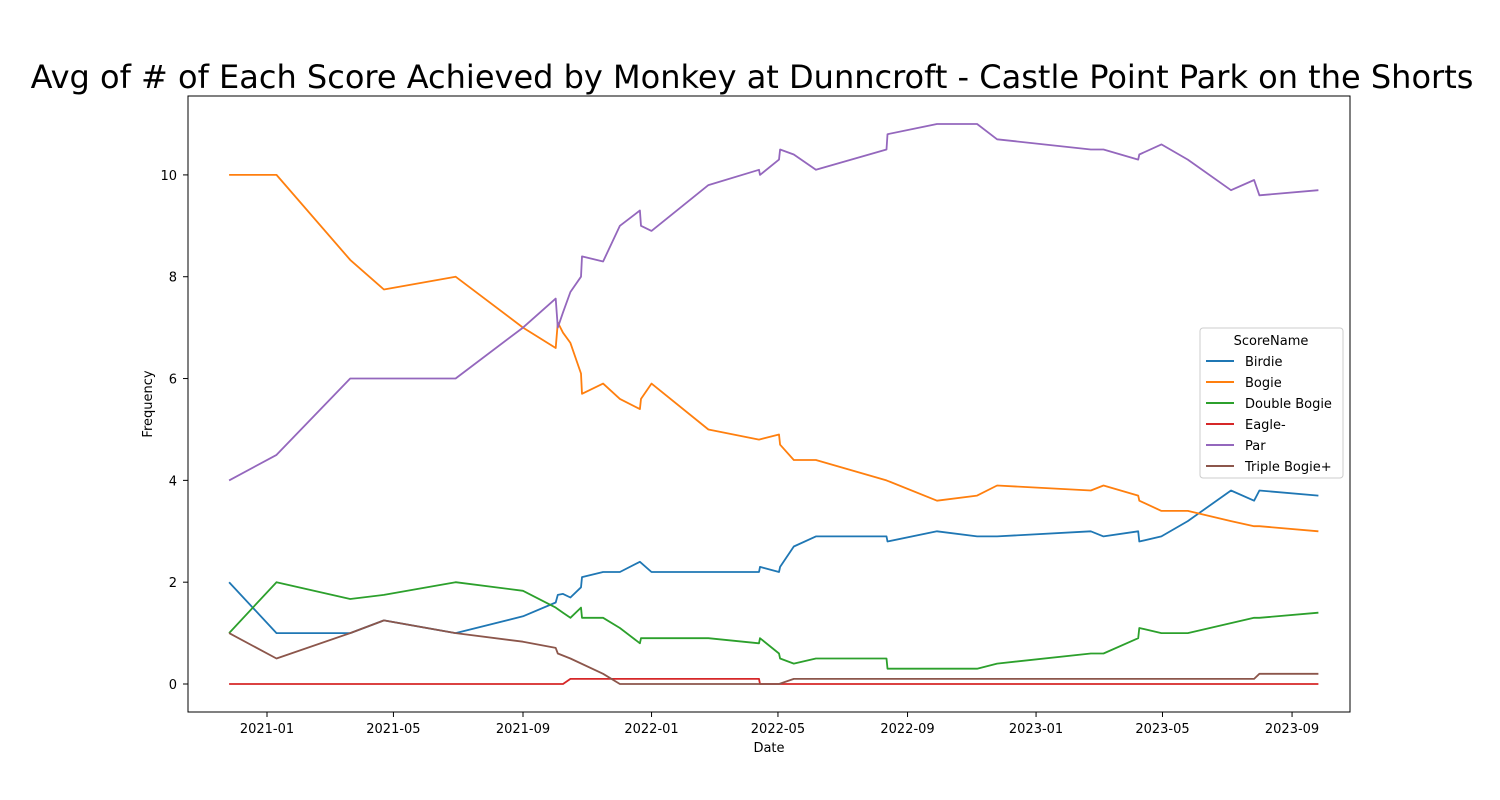  I want to click on x-tick-label: 2021-01, so click(267, 729).